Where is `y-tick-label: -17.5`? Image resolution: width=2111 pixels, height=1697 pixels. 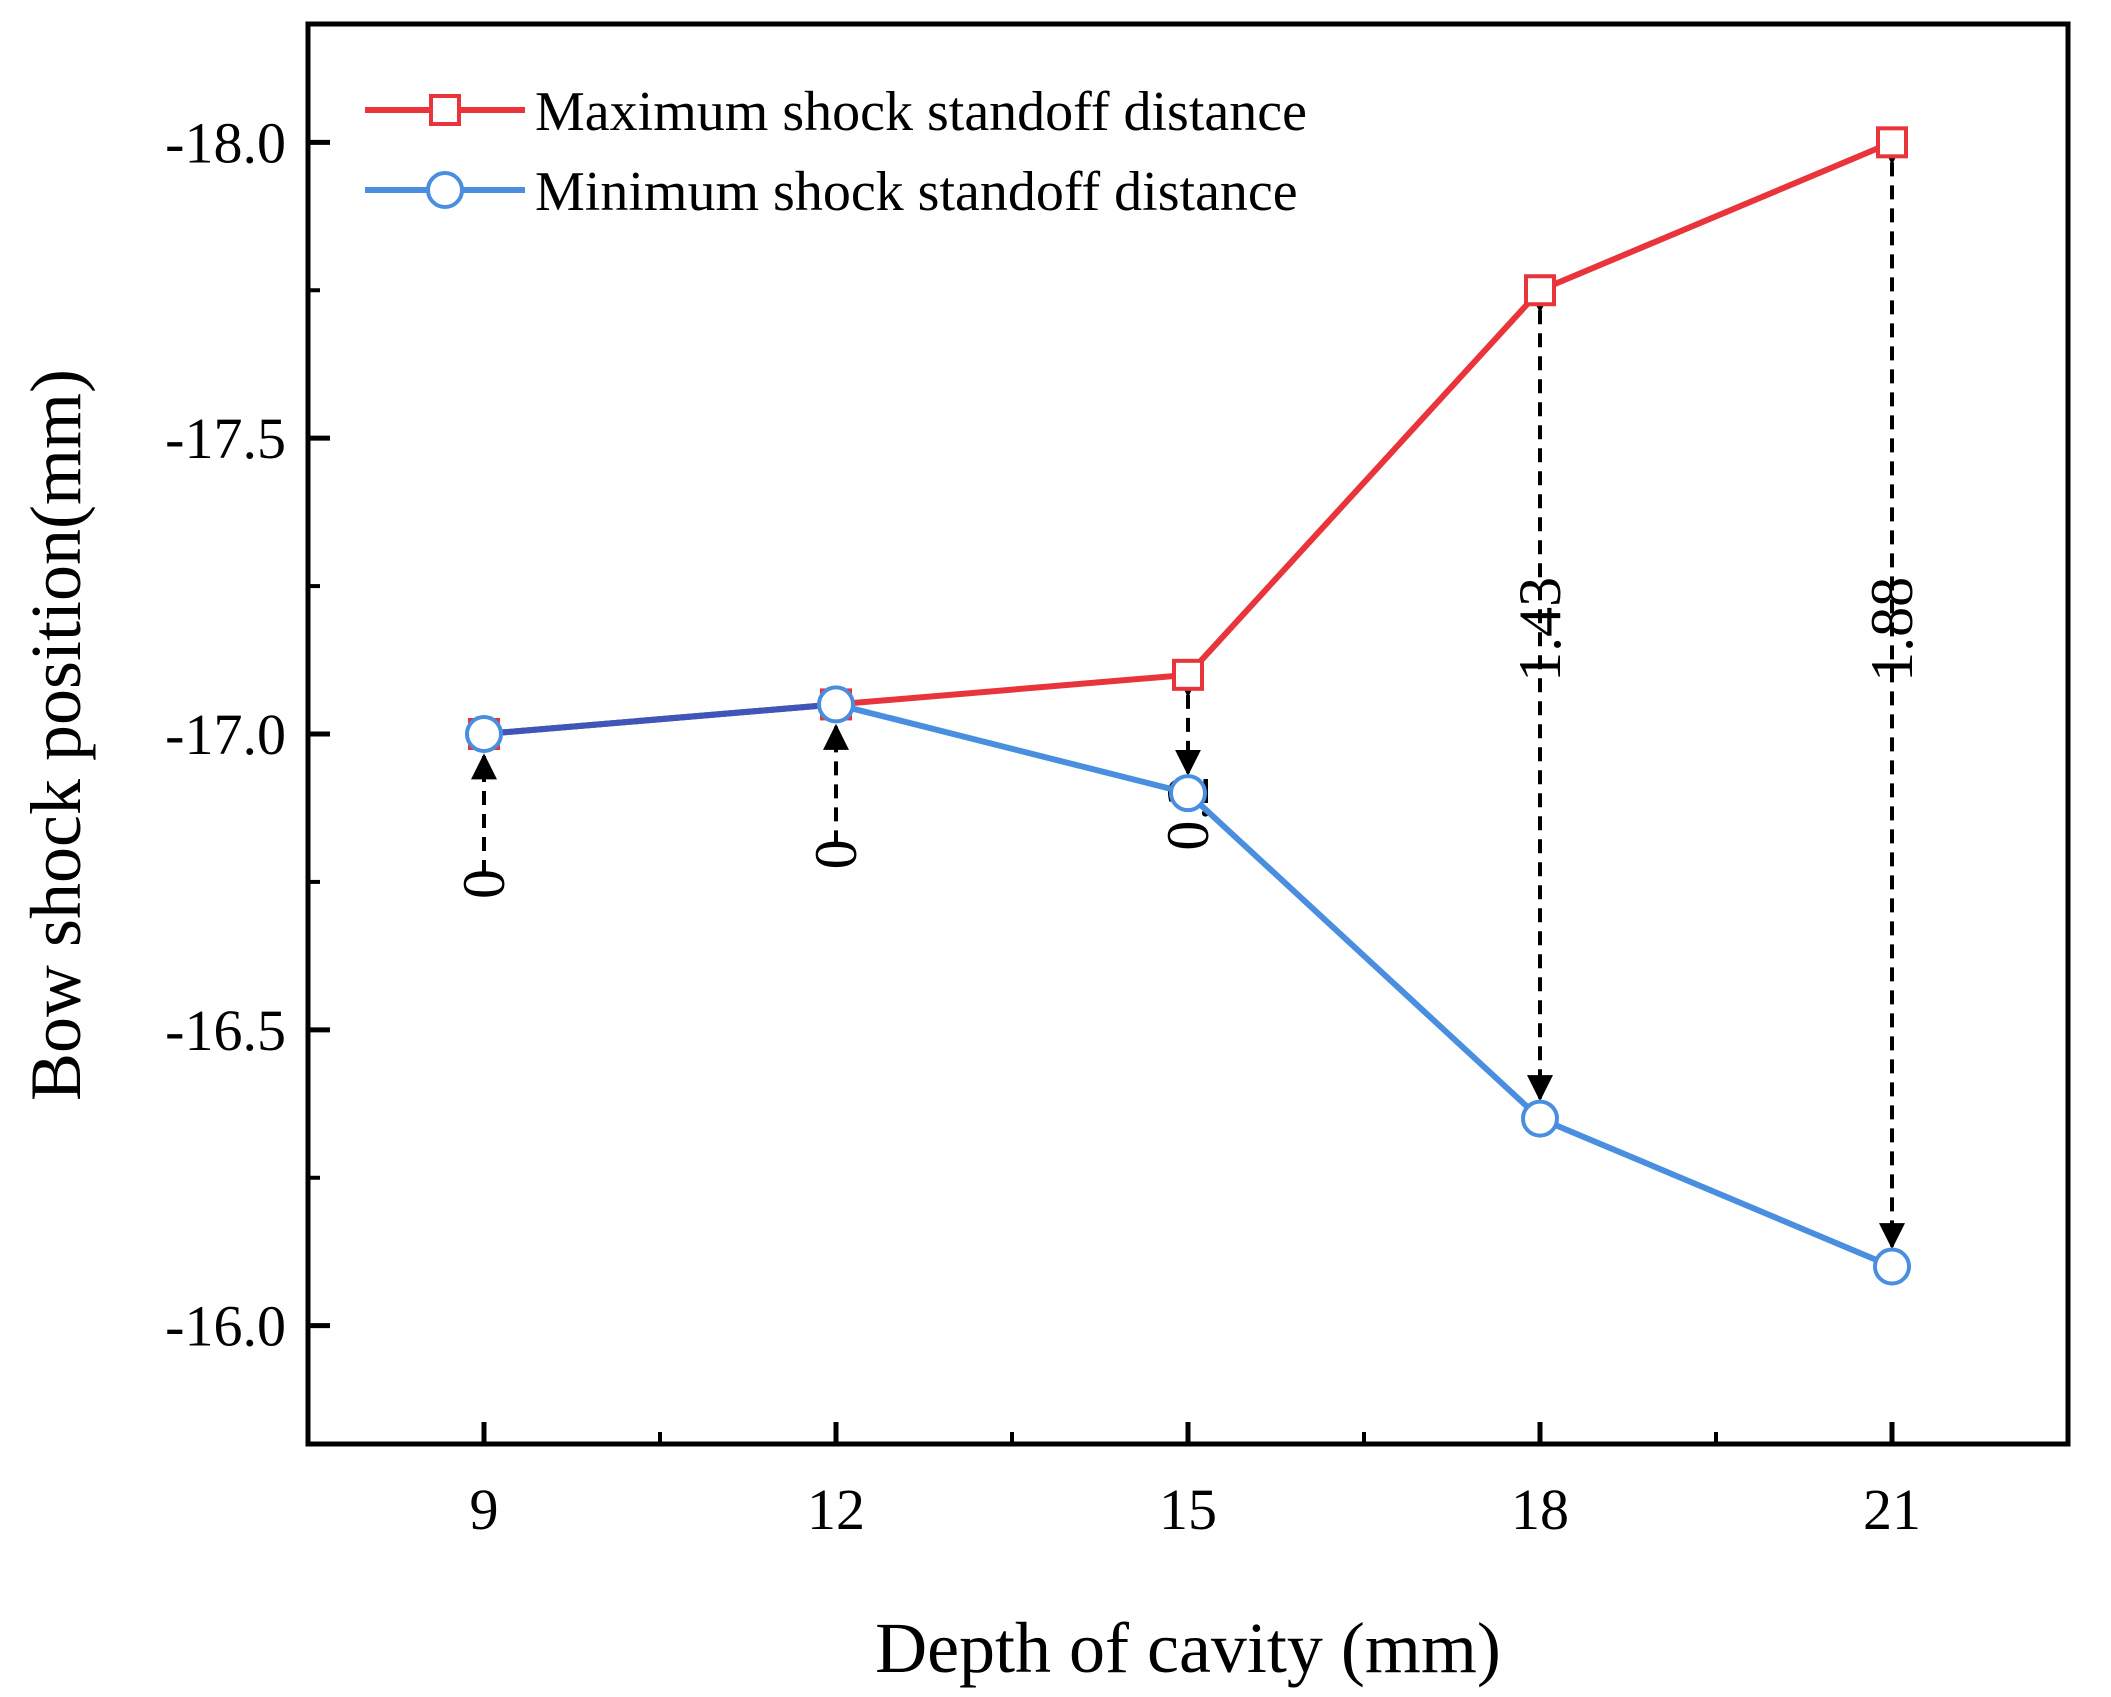 y-tick-label: -17.5 is located at coordinates (225, 438).